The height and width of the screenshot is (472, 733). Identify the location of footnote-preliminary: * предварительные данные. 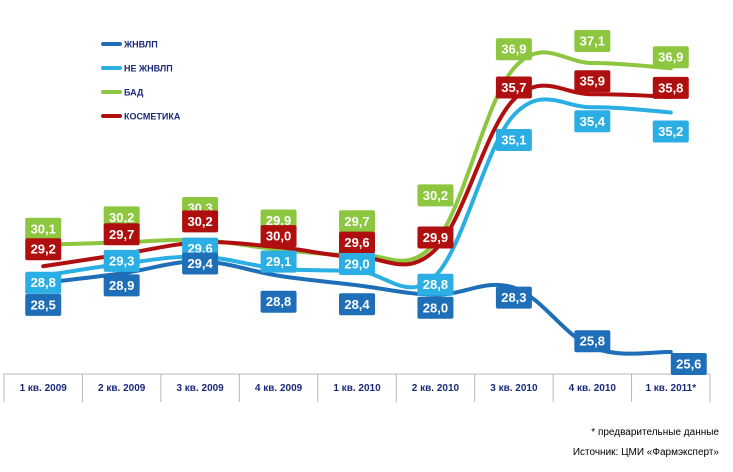
(655, 432).